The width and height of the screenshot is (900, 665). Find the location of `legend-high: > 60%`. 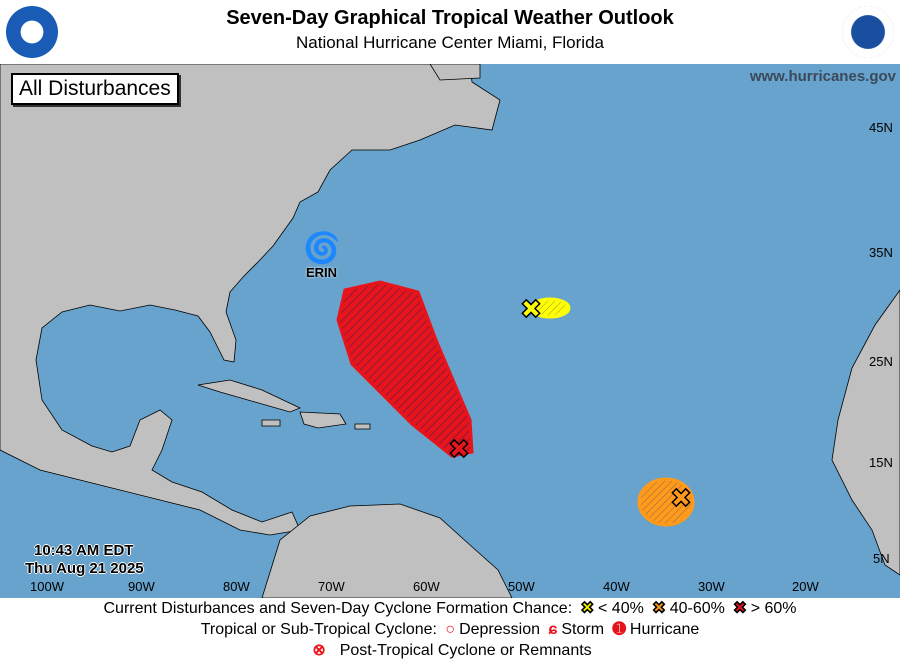

legend-high: > 60% is located at coordinates (773, 608).